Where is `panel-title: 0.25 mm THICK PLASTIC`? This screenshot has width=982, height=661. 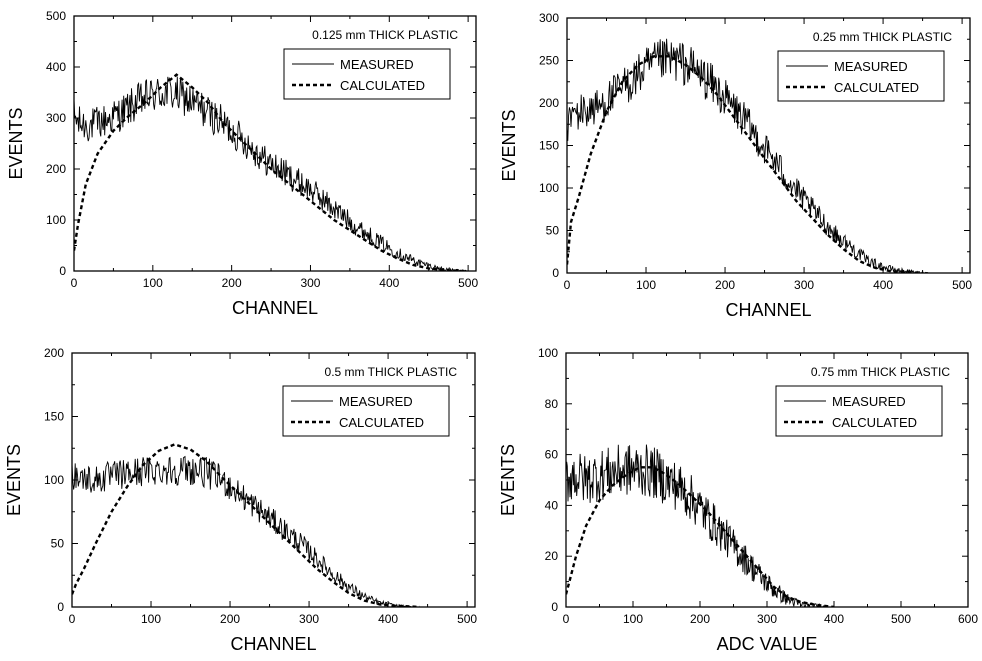 panel-title: 0.25 mm THICK PLASTIC is located at coordinates (882, 37).